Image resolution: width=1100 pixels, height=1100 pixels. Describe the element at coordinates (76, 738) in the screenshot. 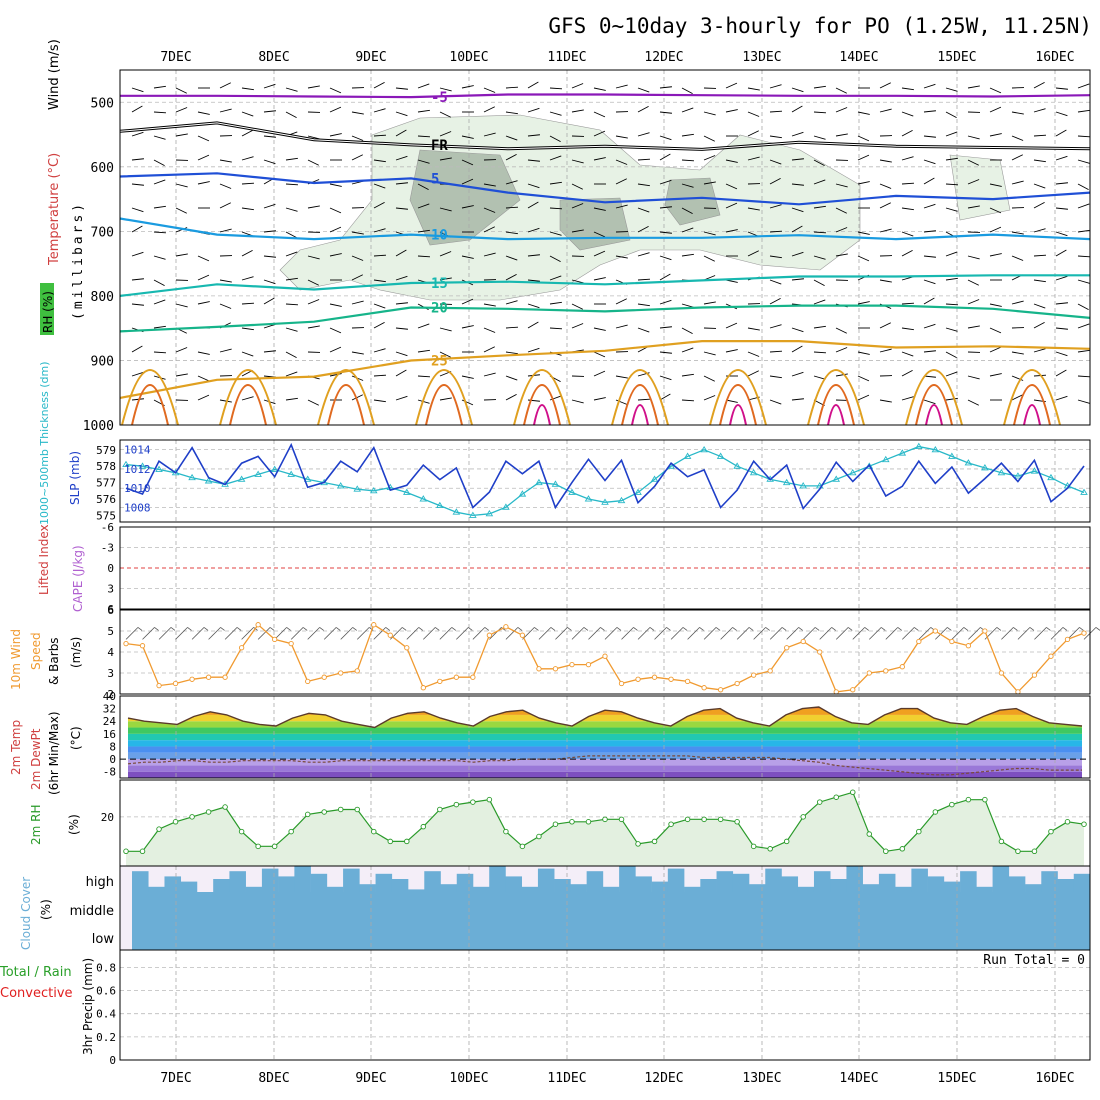

I see `temp2m-label-4: (°C)` at that location.